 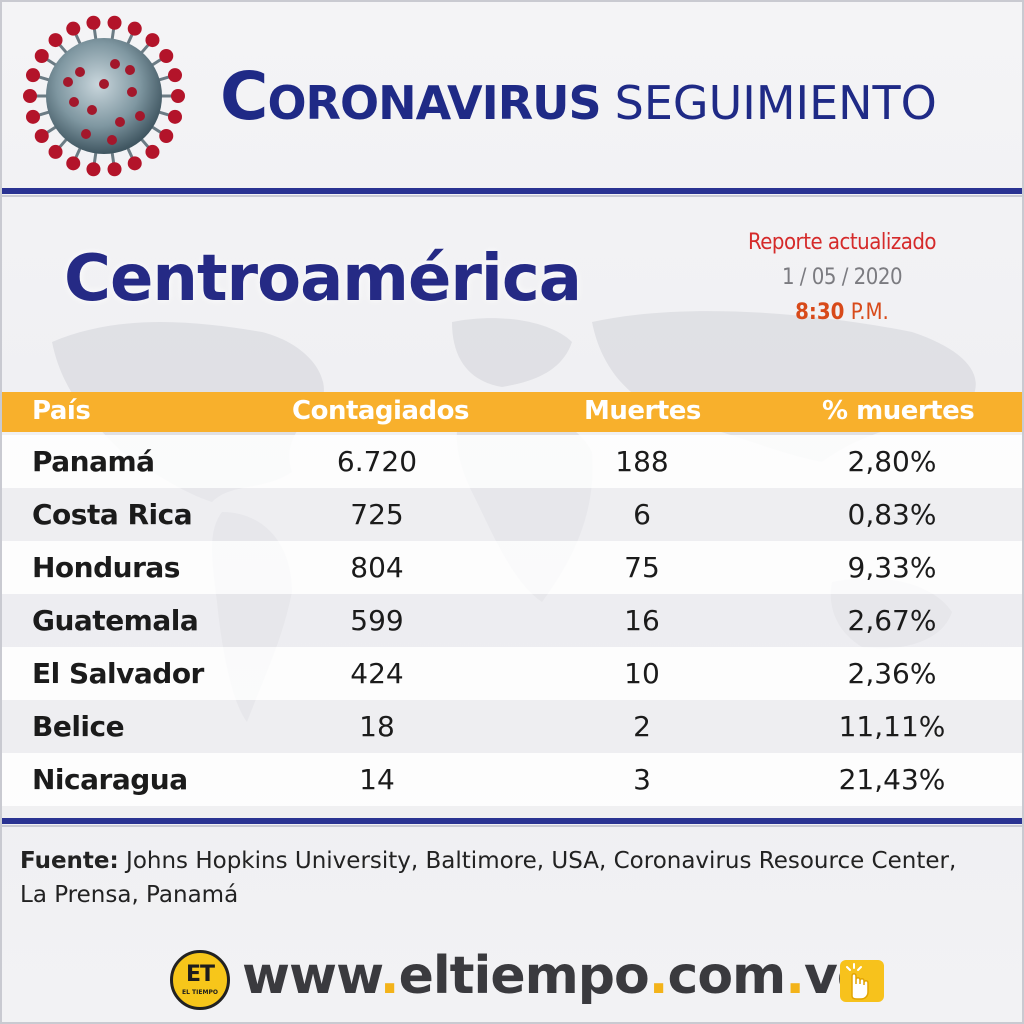 I want to click on table-row: Panamá 6.720 188 2,80%, so click(x=512, y=461).